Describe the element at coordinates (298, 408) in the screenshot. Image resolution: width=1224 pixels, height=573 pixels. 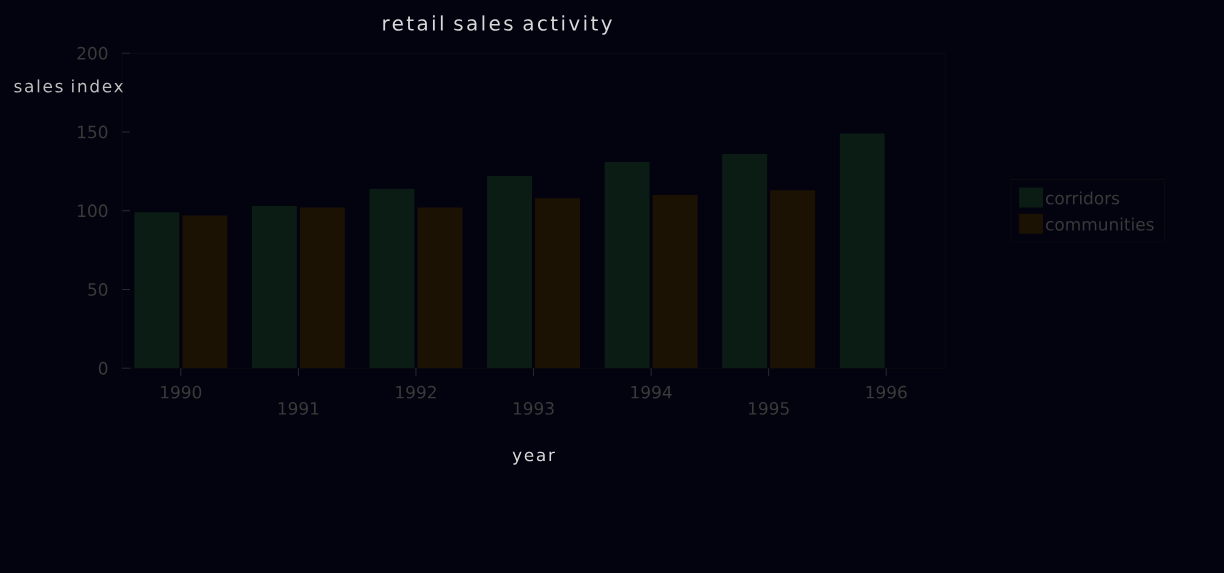
I see `x-tick-label: 1991` at that location.